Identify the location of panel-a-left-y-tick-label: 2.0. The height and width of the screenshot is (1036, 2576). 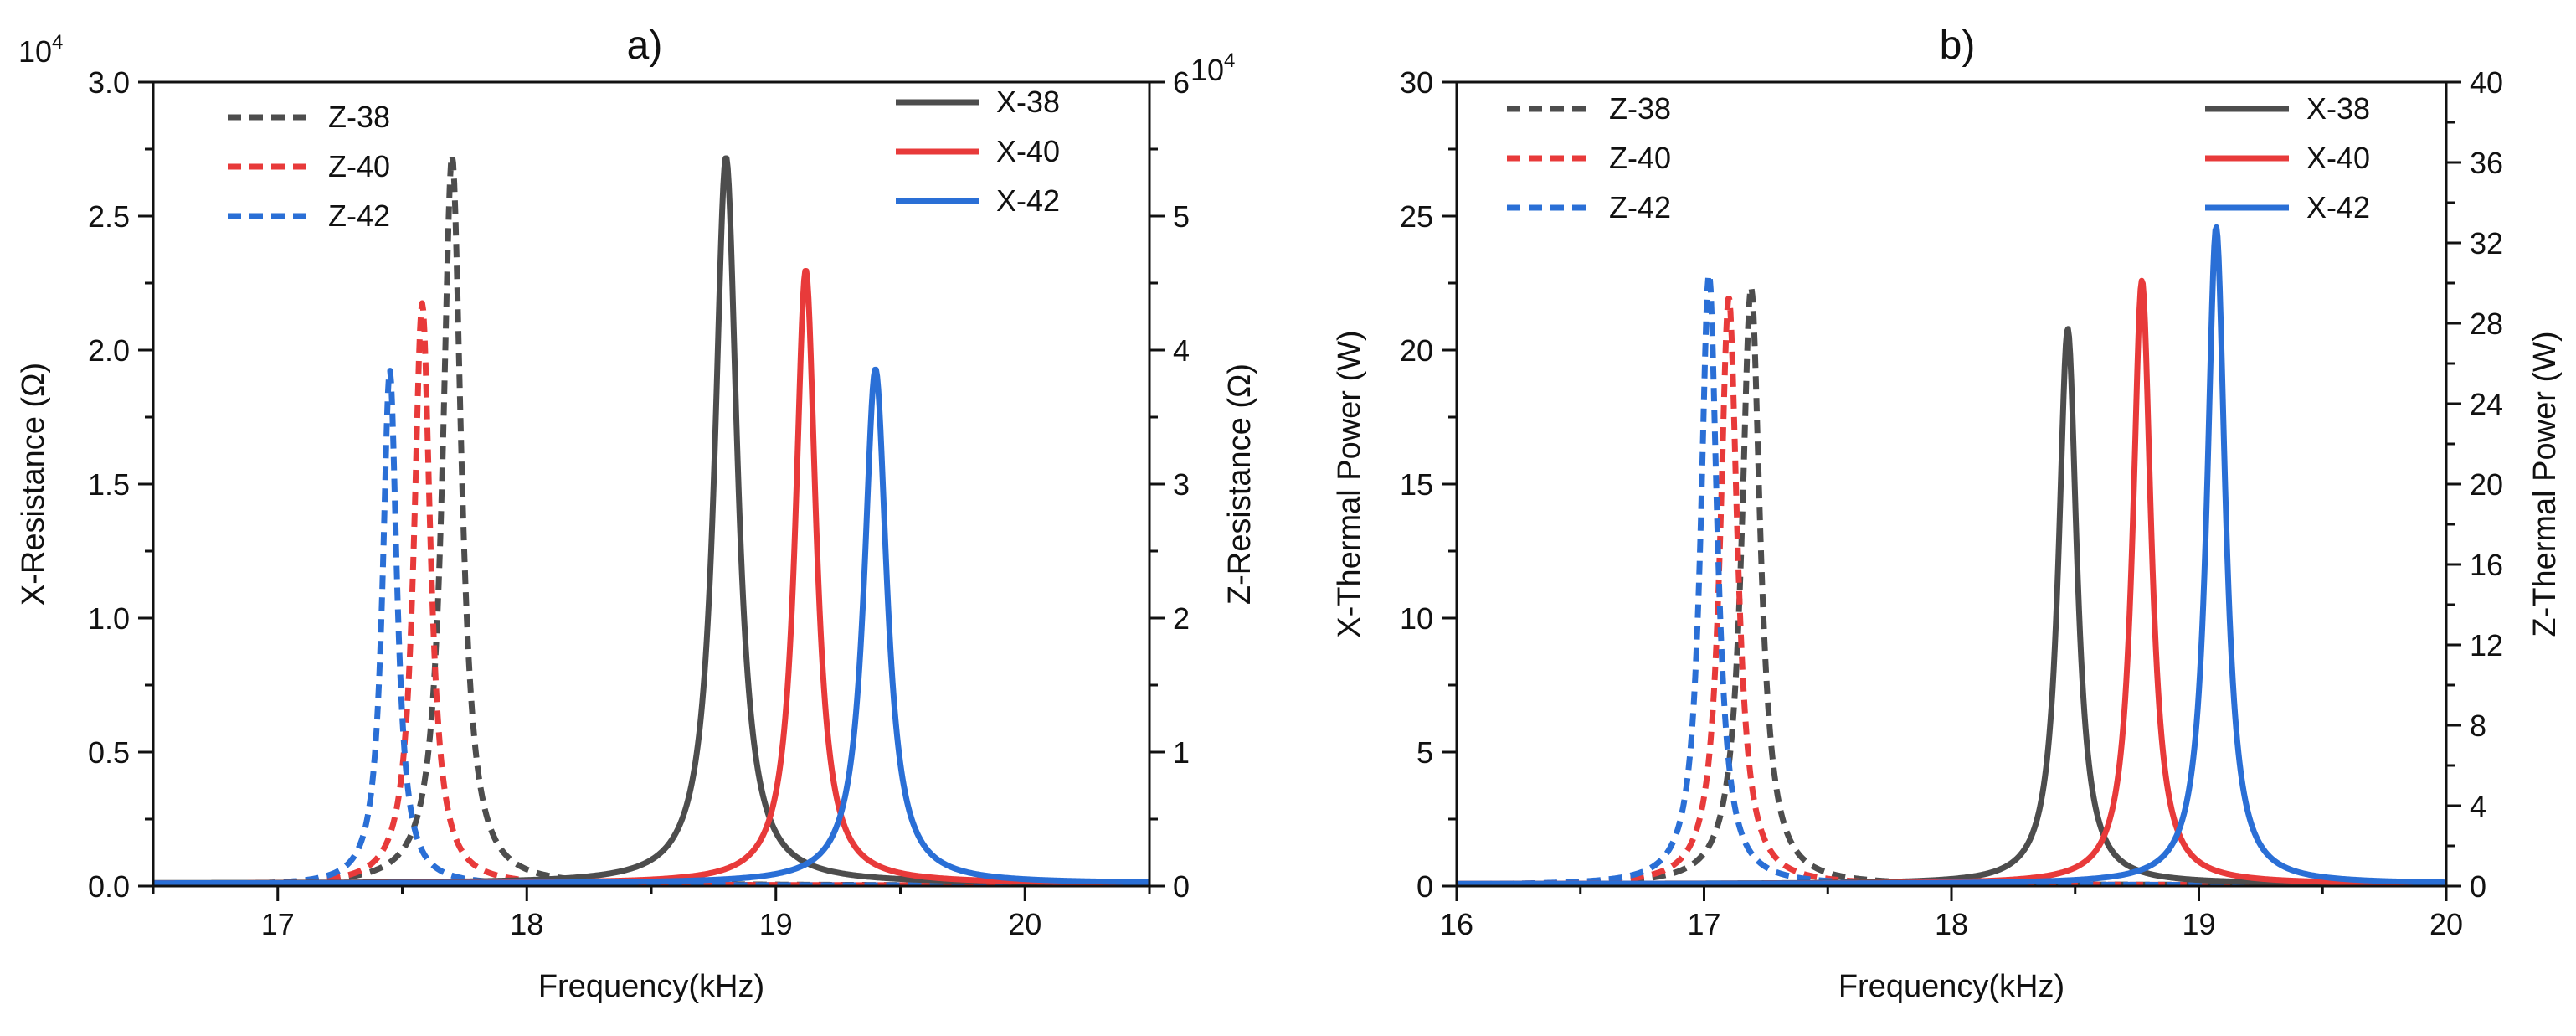
(109, 350).